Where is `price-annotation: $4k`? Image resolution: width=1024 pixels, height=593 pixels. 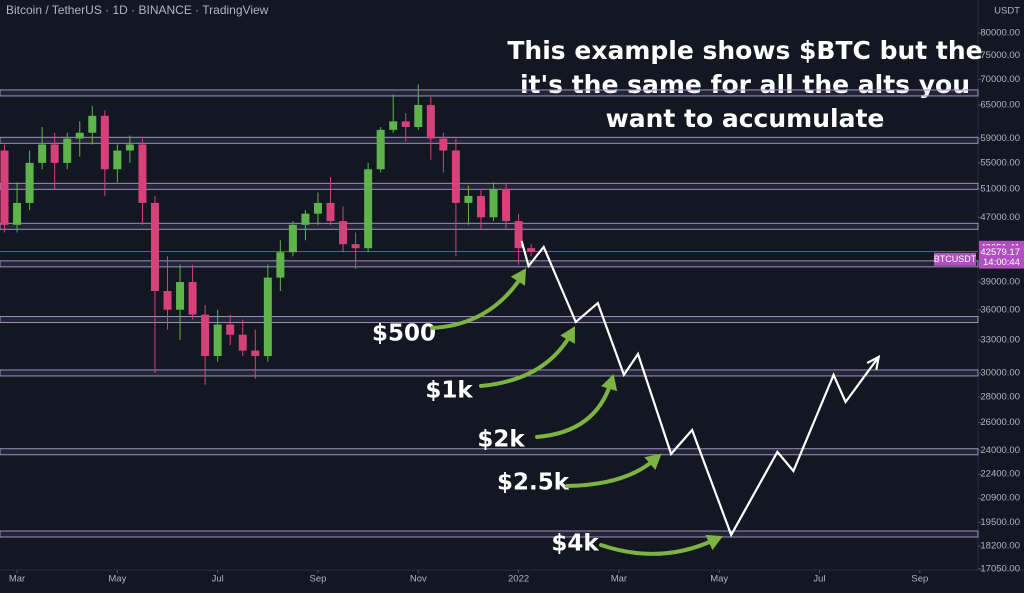 price-annotation: $4k is located at coordinates (575, 544).